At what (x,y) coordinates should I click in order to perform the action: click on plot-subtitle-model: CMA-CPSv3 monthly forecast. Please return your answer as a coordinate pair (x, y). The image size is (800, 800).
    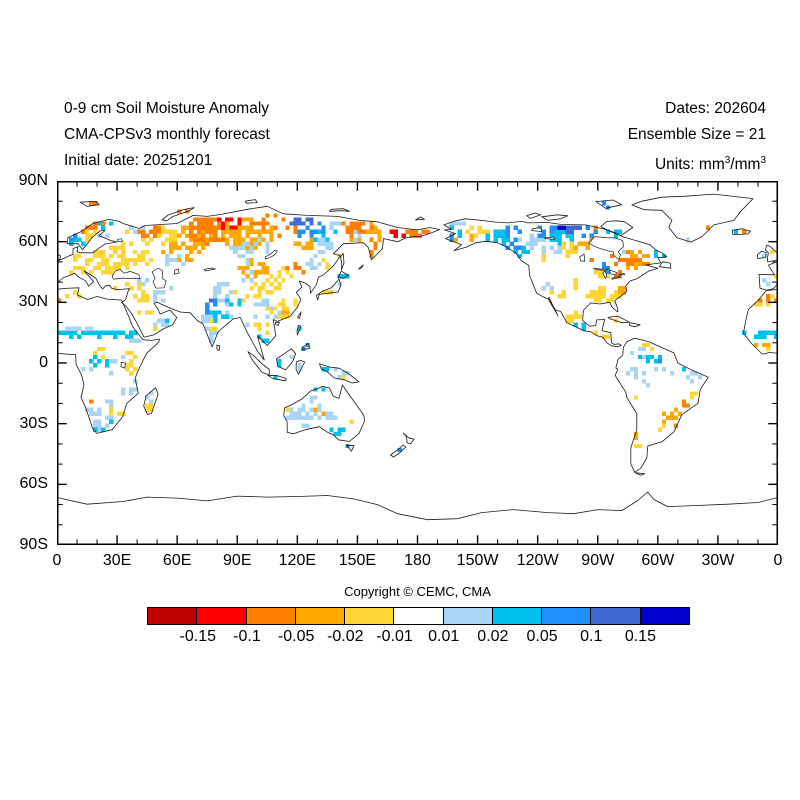
    Looking at the image, I should click on (167, 134).